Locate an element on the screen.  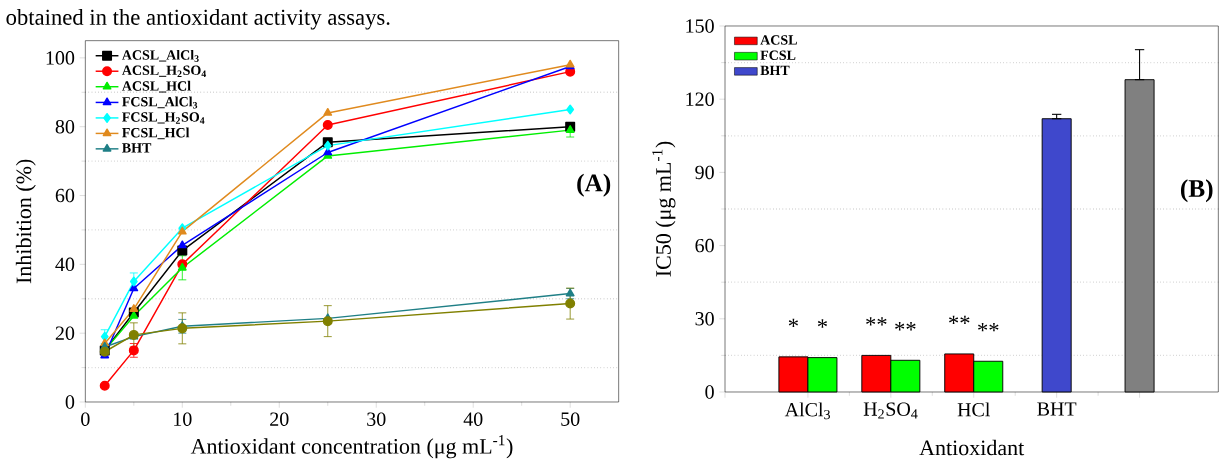
y-tick-label: 40 is located at coordinates (65, 264).